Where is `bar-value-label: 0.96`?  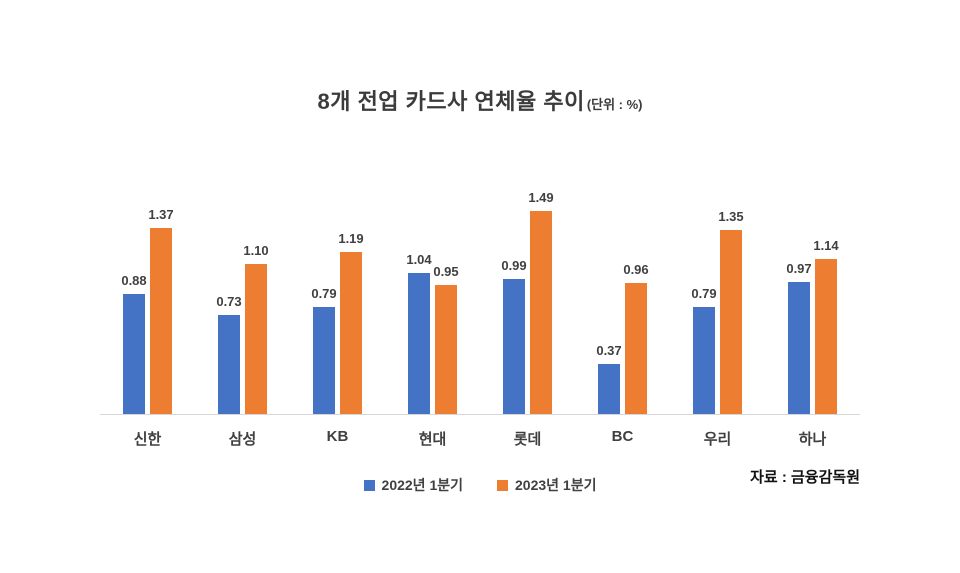
bar-value-label: 0.96 is located at coordinates (636, 269).